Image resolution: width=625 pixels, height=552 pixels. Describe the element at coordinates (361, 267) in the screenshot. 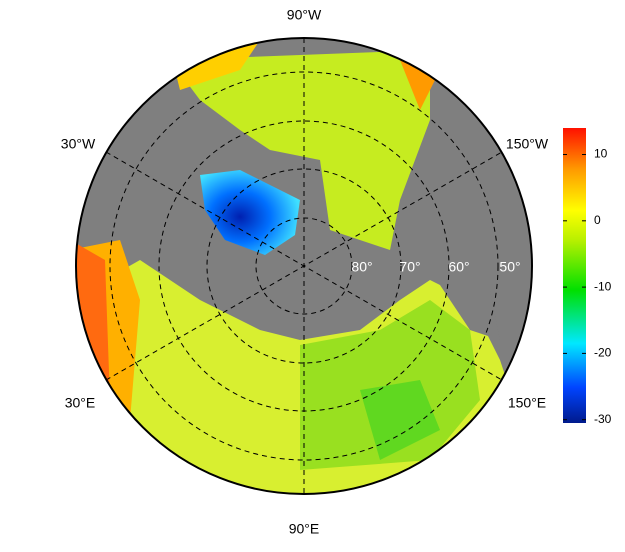

I see `lat-label: 80°` at that location.